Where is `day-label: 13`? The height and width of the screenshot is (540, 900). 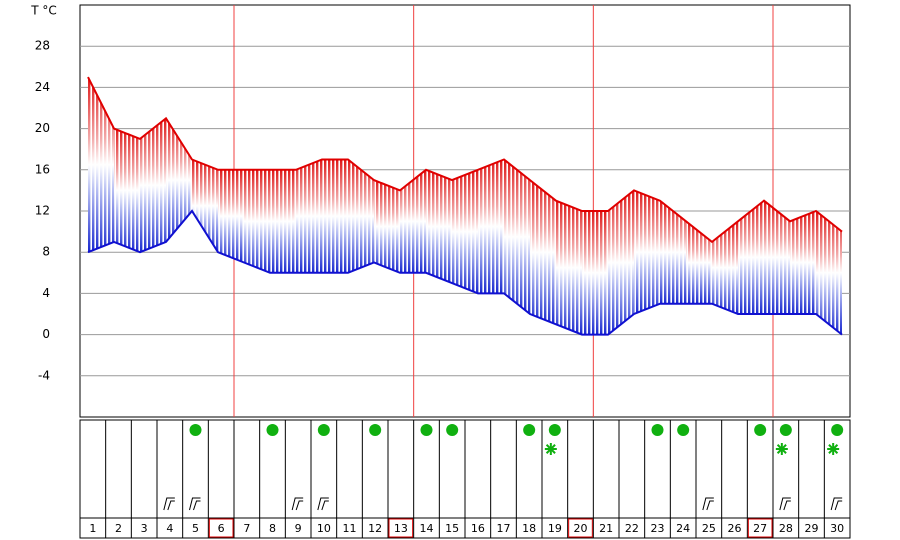
day-label: 13 is located at coordinates (401, 528).